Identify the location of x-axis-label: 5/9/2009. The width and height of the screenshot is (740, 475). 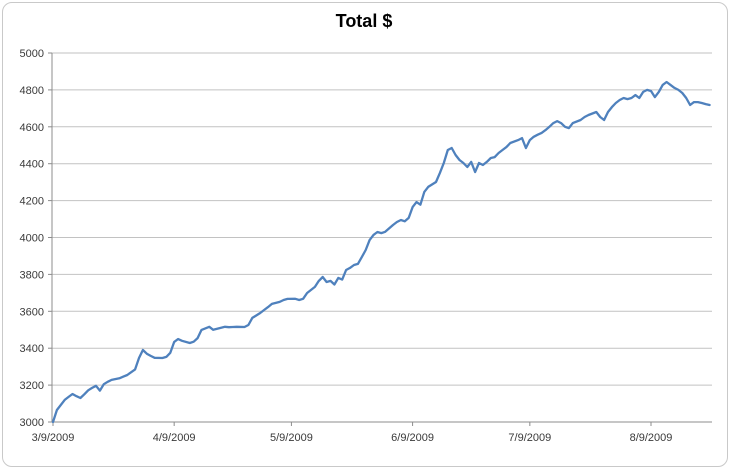
(291, 438).